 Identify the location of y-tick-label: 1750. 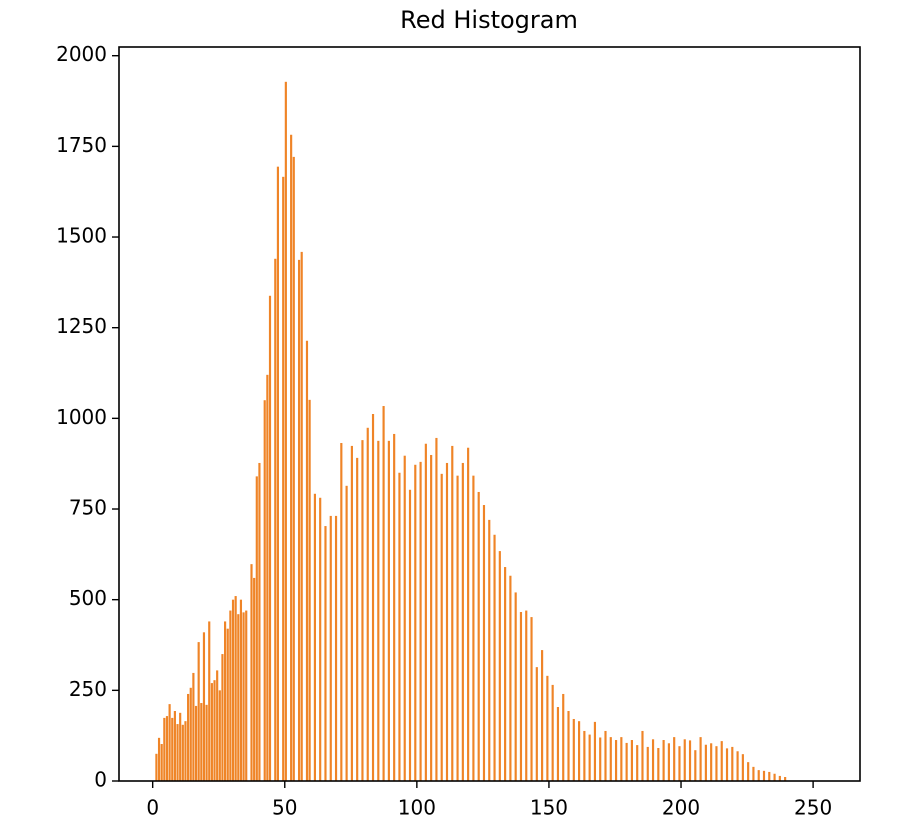
(81, 145).